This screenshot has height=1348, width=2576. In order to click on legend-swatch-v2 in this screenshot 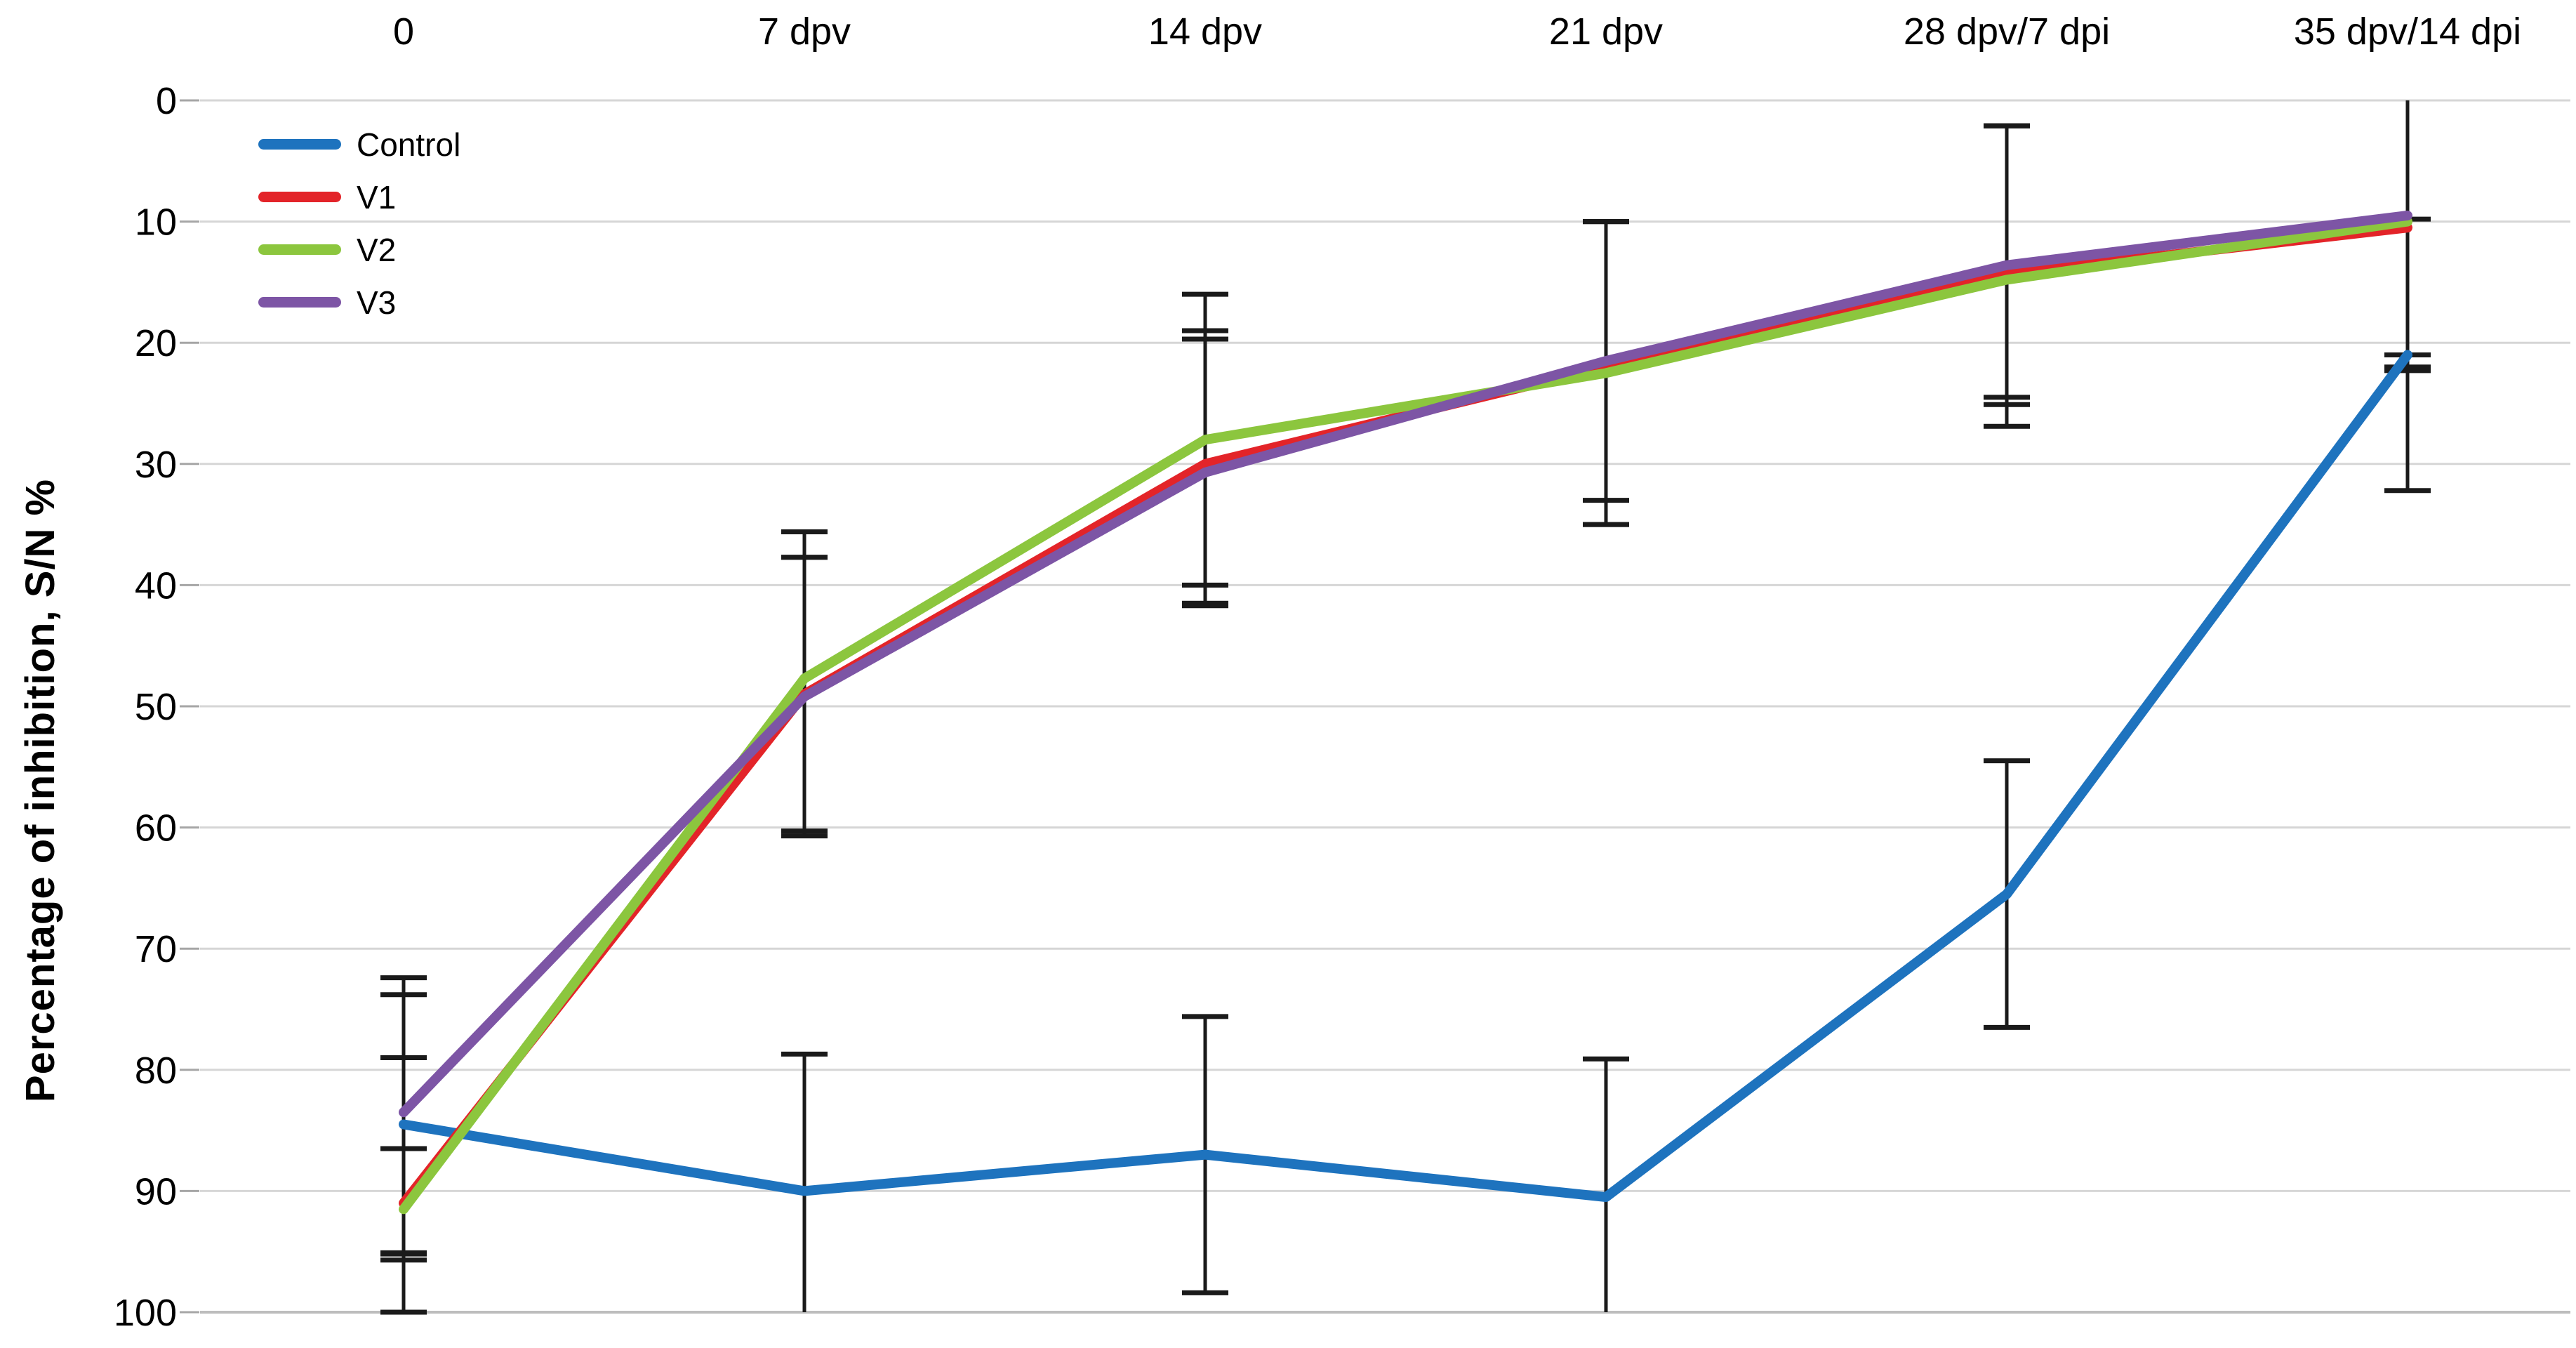, I will do `click(300, 249)`.